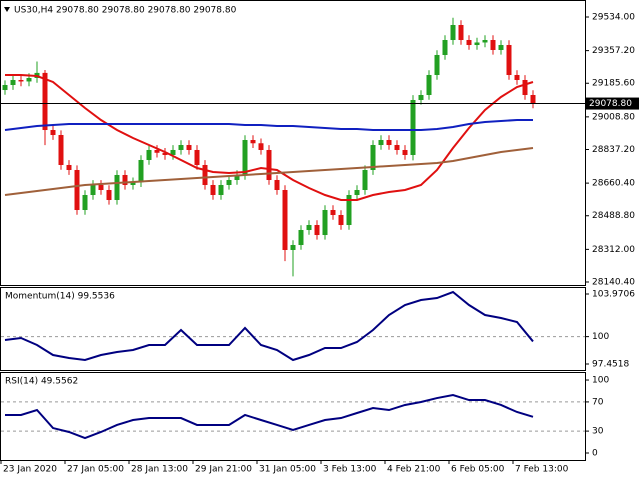  What do you see at coordinates (598, 402) in the screenshot?
I see `y-tick-label: 70` at bounding box center [598, 402].